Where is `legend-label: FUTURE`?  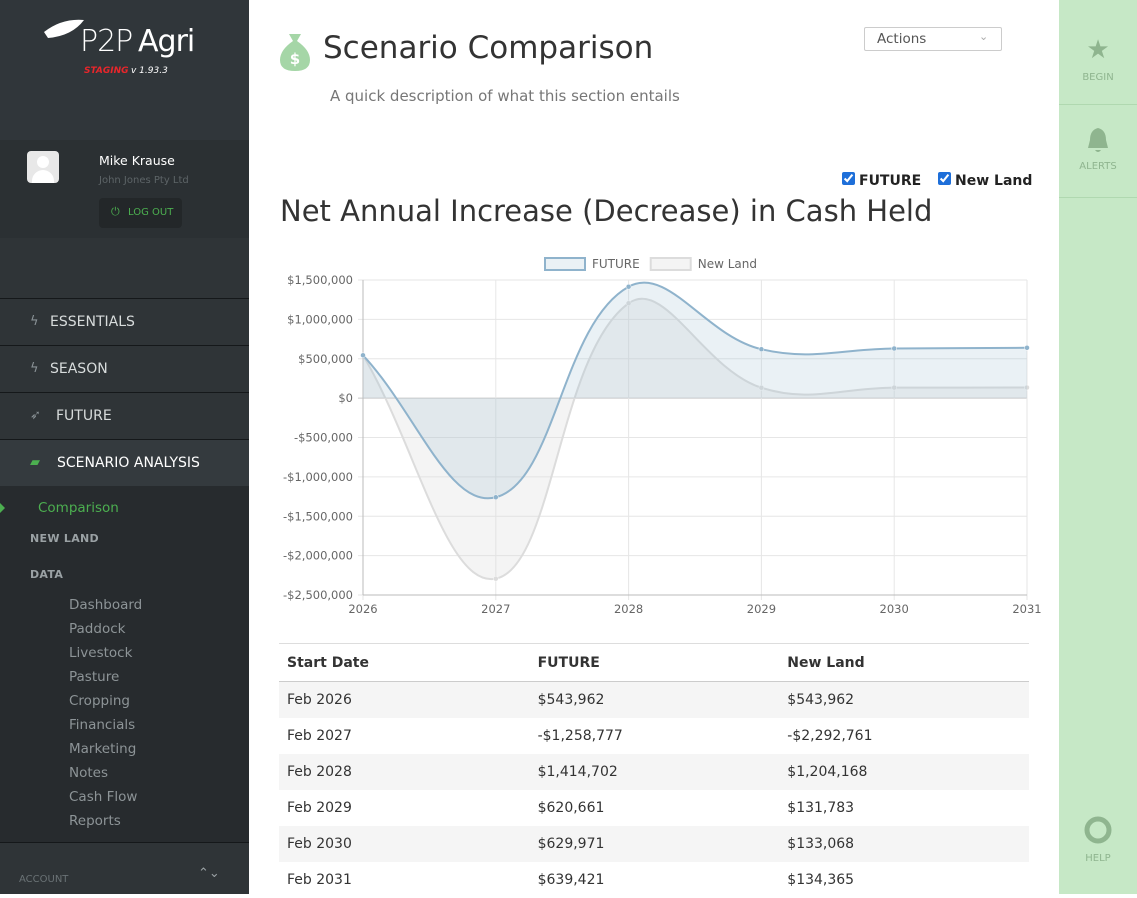
legend-label: FUTURE is located at coordinates (616, 264).